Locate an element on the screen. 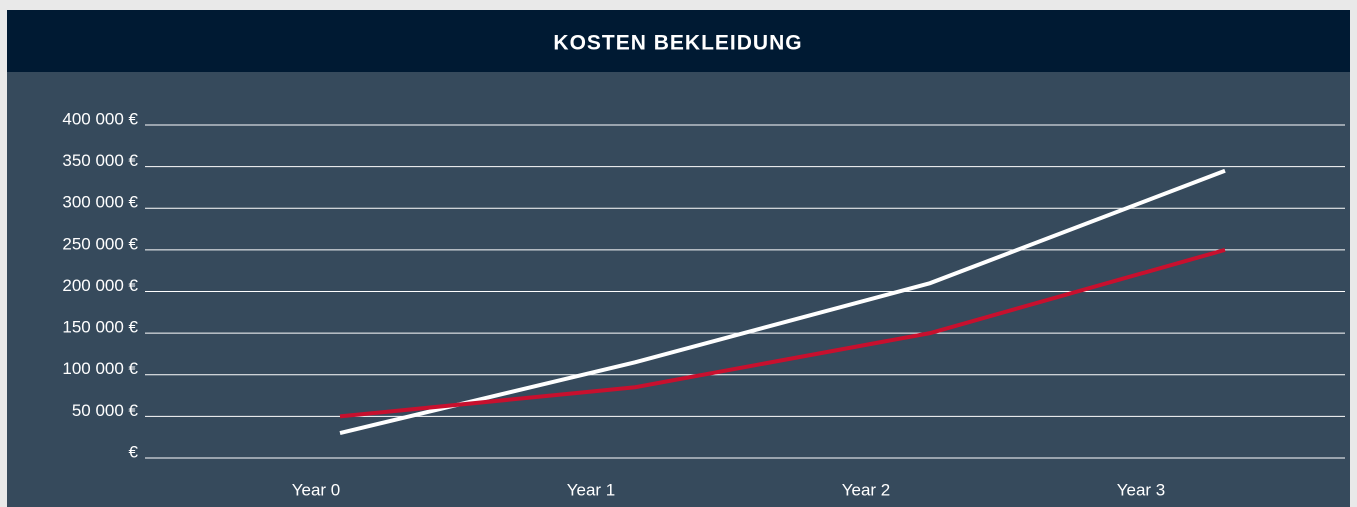 The image size is (1357, 507). y-tick-label: 300 000 € is located at coordinates (100, 202).